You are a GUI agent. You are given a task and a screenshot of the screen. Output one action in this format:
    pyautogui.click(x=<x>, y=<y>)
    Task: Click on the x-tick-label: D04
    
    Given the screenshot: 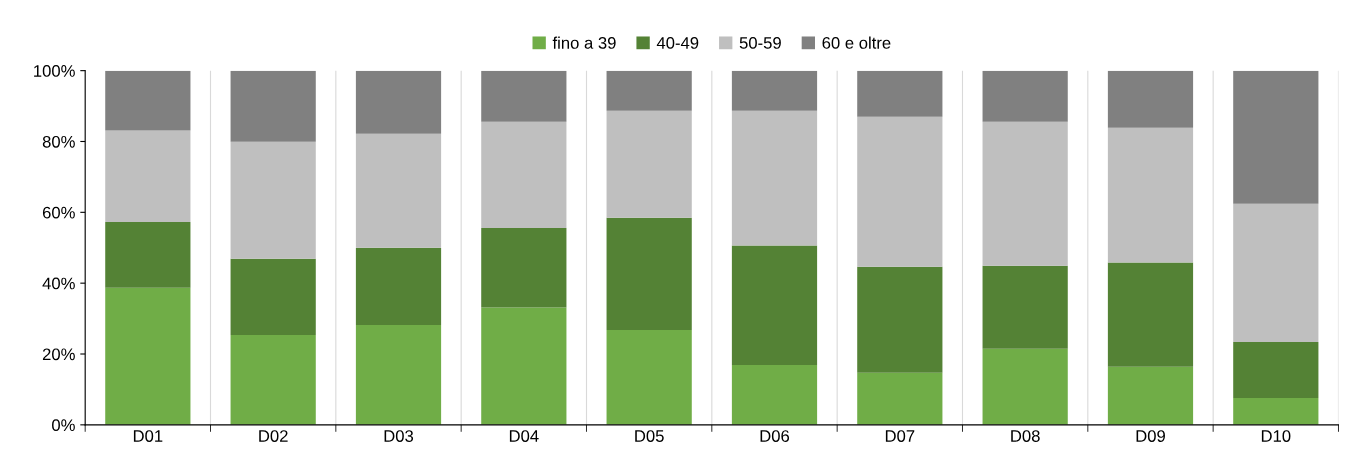 What is the action you would take?
    pyautogui.click(x=524, y=436)
    